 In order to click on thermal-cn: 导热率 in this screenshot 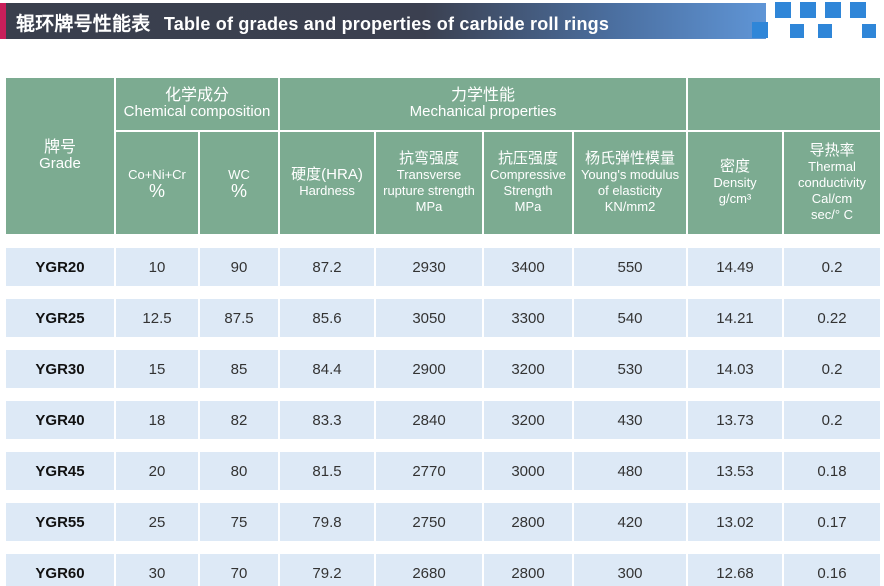, I will do `click(832, 150)`.